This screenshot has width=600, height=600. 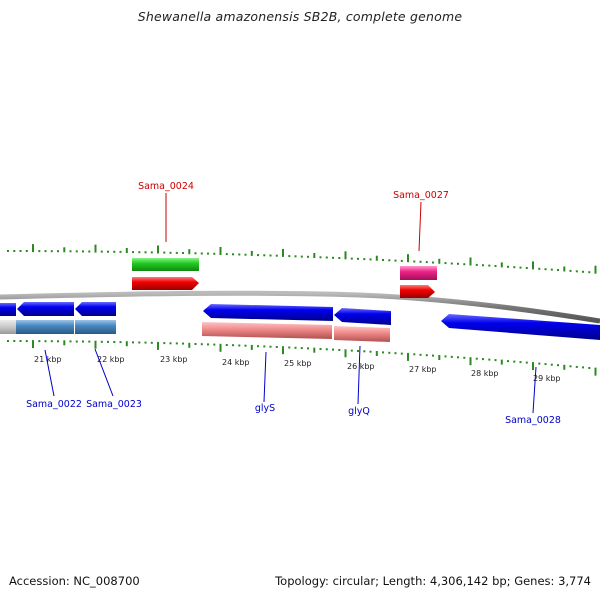 What do you see at coordinates (45, 309) in the screenshot?
I see `gene-sama-0022-arrow` at bounding box center [45, 309].